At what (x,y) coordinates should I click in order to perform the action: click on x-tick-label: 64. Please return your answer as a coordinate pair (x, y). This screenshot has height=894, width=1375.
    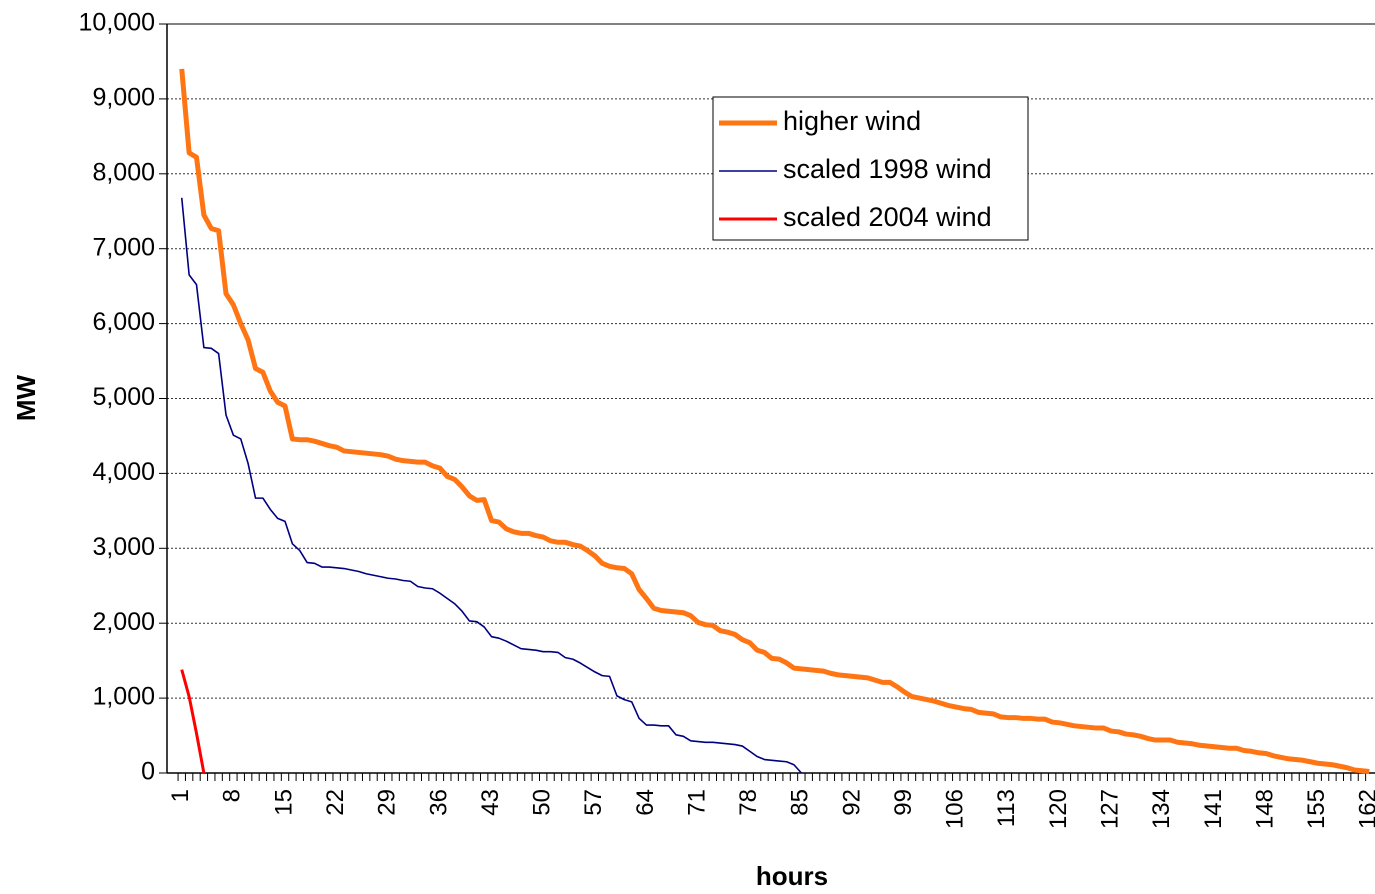
    Looking at the image, I should click on (645, 802).